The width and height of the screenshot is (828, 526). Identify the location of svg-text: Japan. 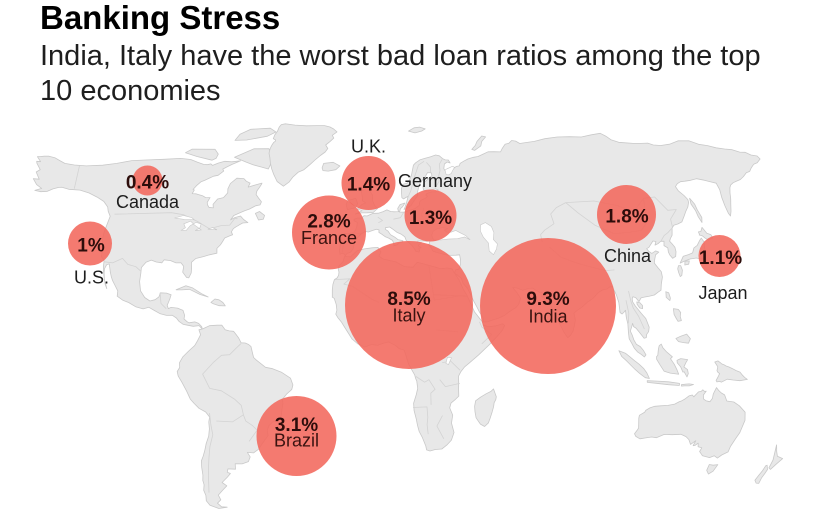
(722, 293).